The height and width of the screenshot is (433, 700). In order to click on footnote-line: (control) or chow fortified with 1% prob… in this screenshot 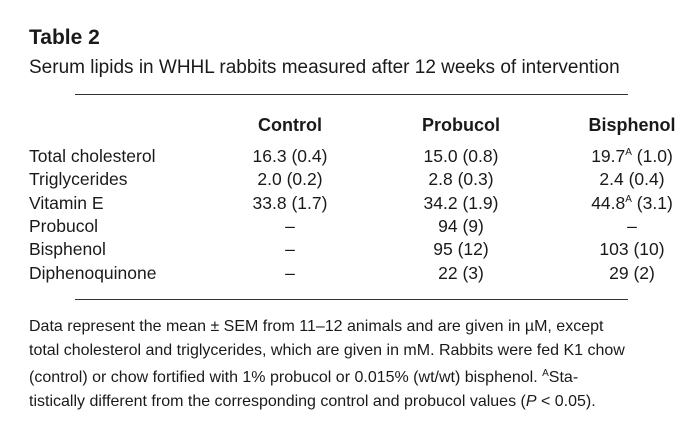, I will do `click(354, 376)`.